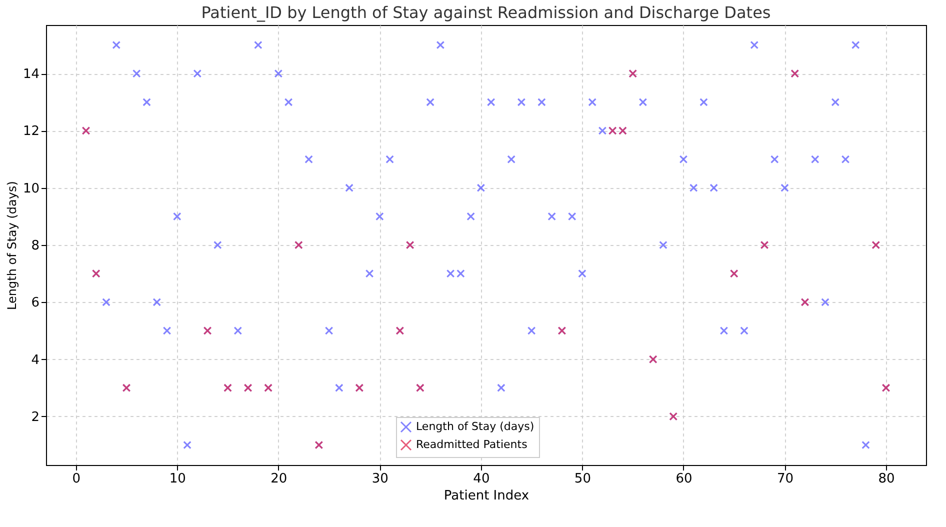 This screenshot has height=527, width=946. I want to click on y-axis-title: Length of Stay (days), so click(11, 245).